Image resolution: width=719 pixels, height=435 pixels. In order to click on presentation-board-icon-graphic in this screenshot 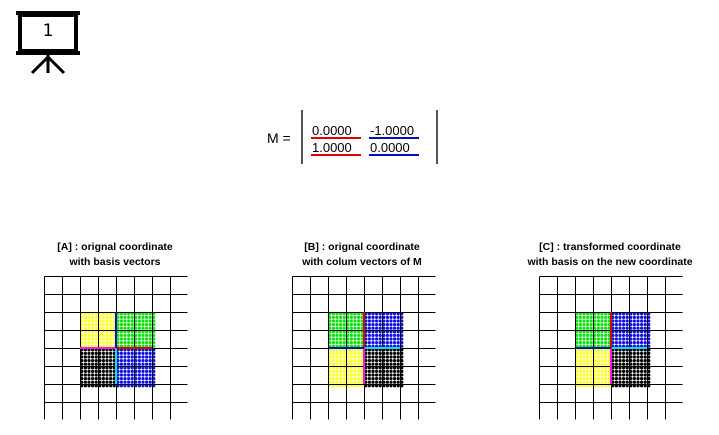, I will do `click(48, 43)`.